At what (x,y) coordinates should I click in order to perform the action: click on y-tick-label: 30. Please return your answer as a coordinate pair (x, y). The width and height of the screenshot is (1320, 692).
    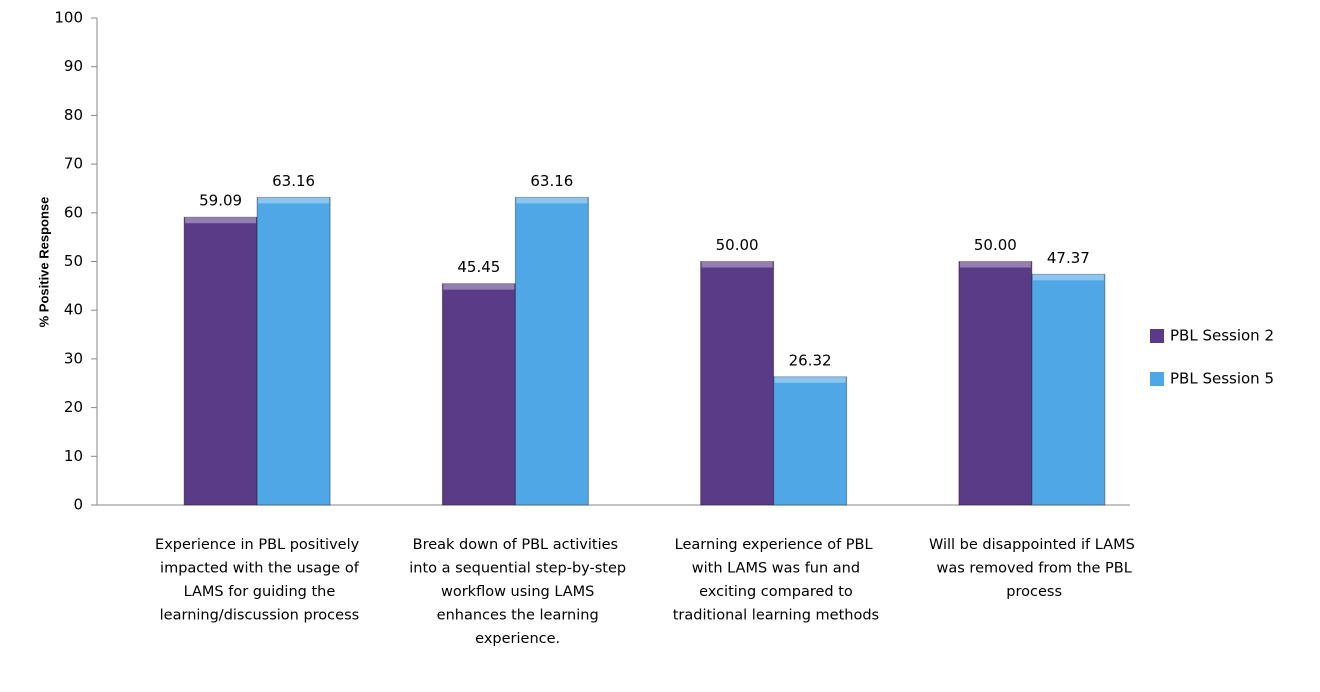
    Looking at the image, I should click on (73, 358).